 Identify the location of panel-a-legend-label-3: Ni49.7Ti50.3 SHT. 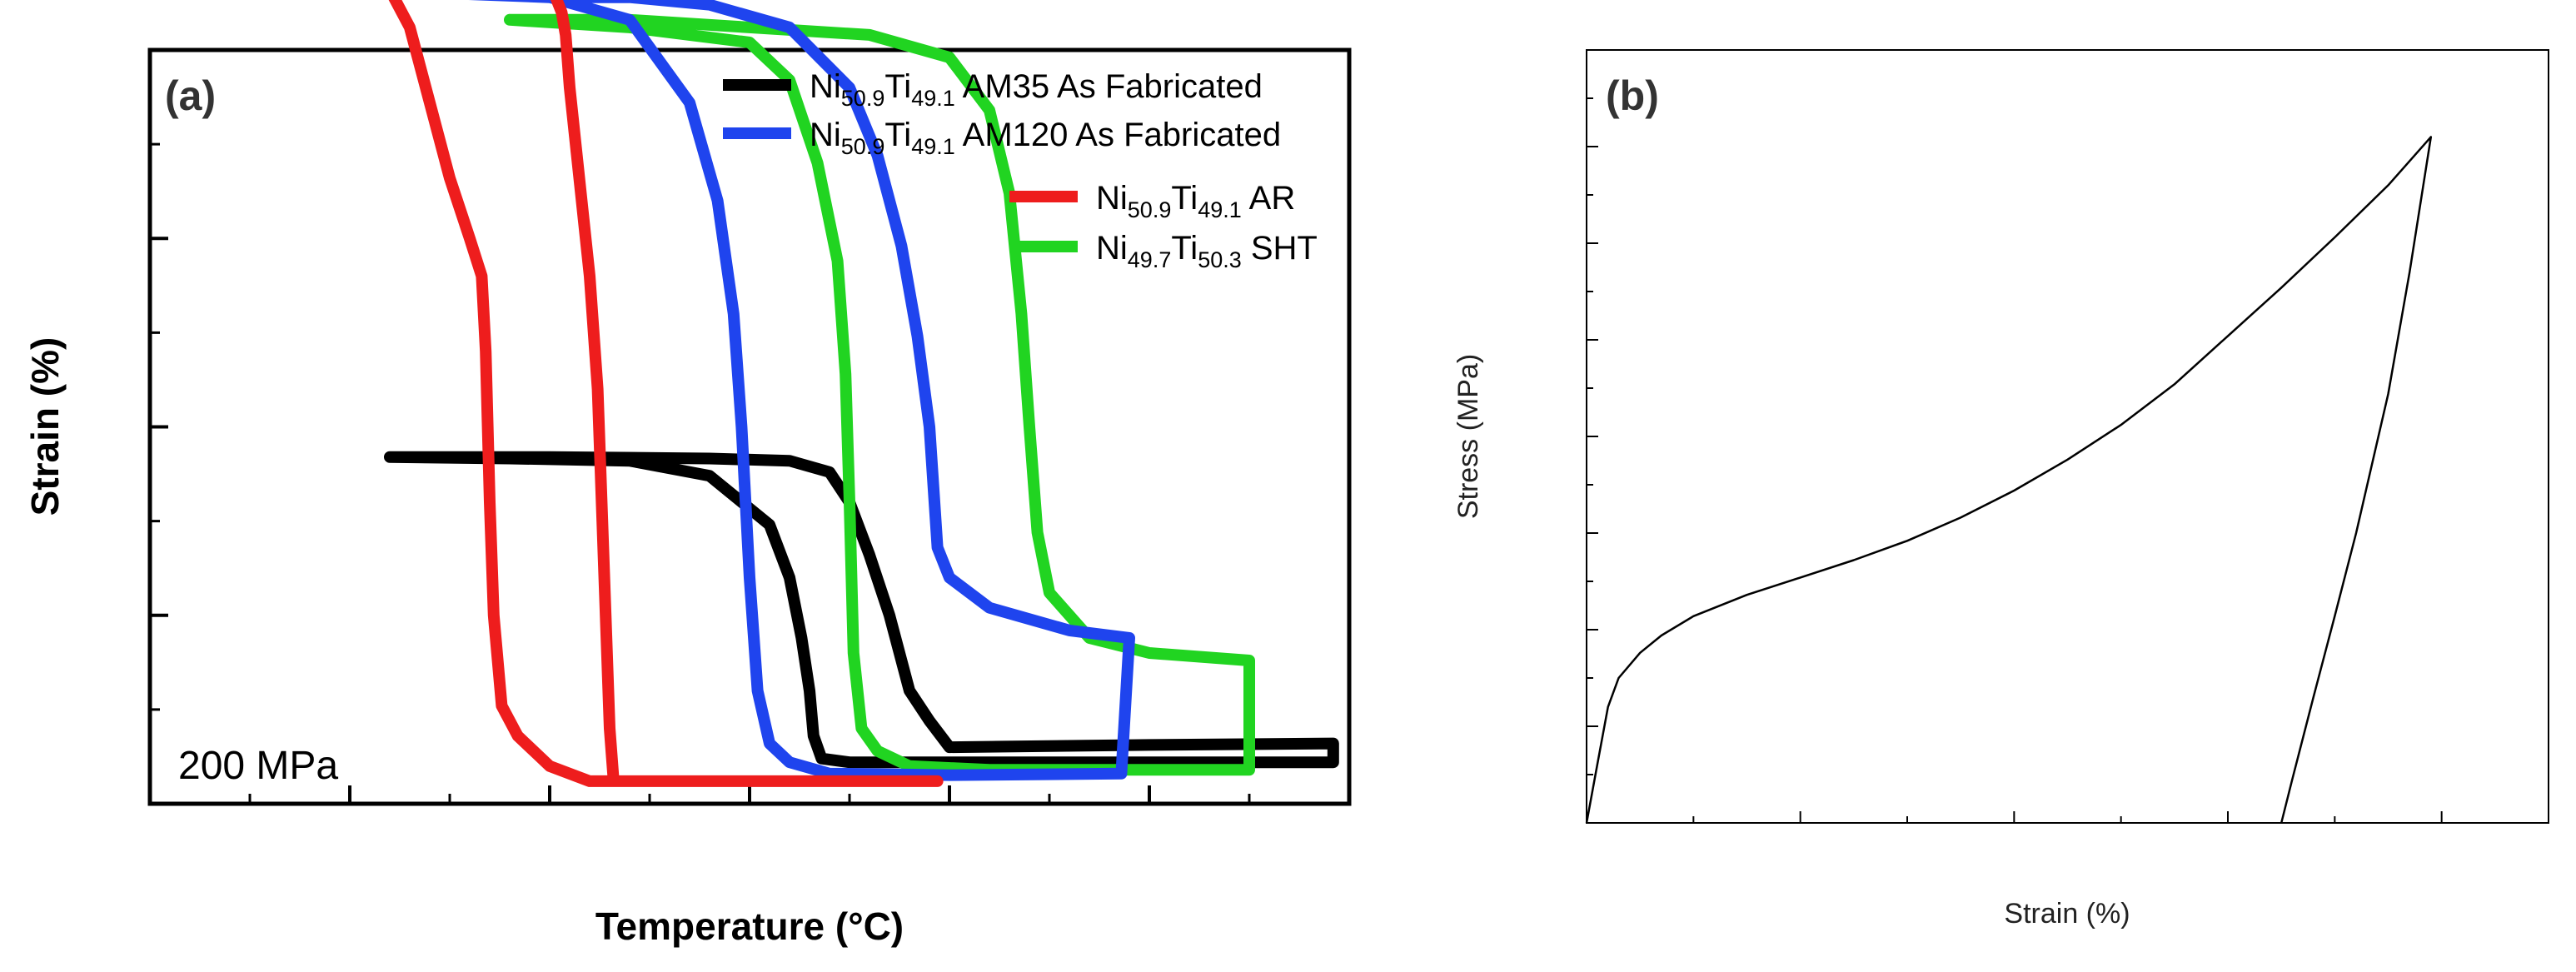
(1207, 251).